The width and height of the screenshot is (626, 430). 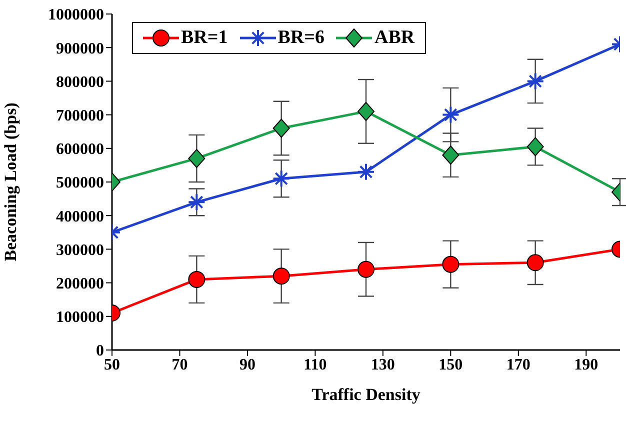 What do you see at coordinates (80, 317) in the screenshot?
I see `y-tick-label: 100000` at bounding box center [80, 317].